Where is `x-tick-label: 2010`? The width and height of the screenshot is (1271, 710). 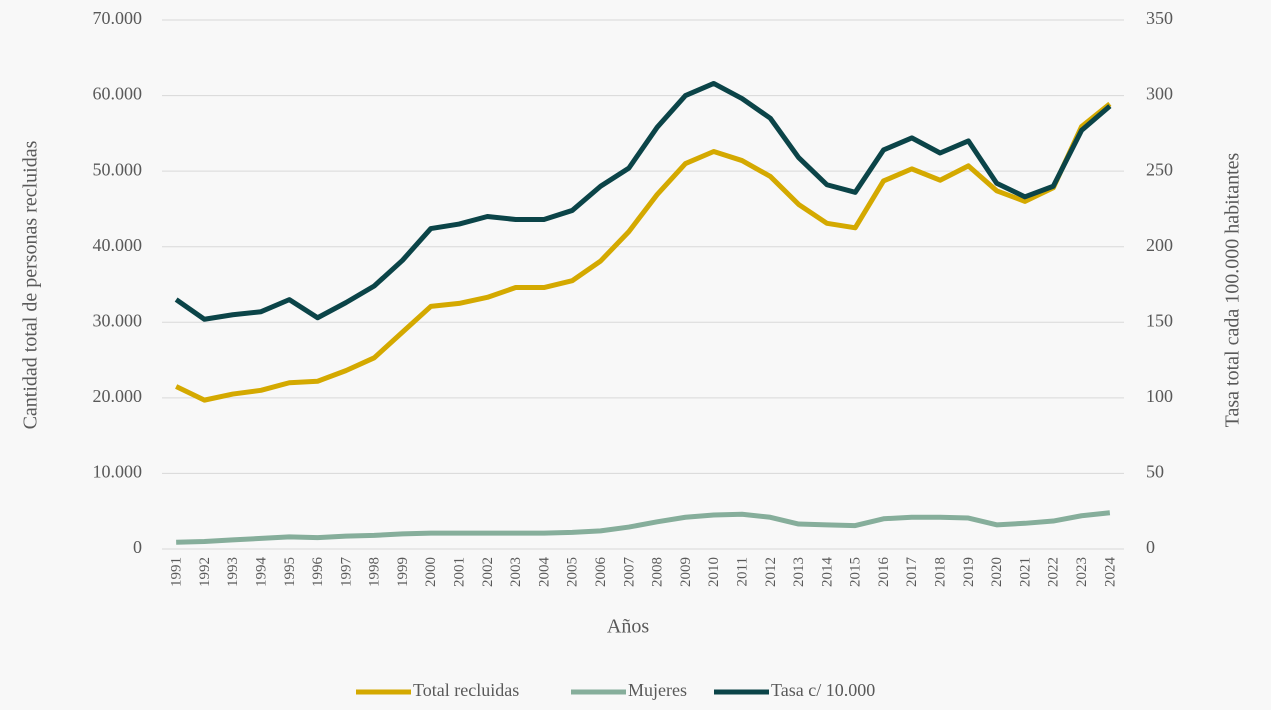
x-tick-label: 2010 is located at coordinates (714, 572).